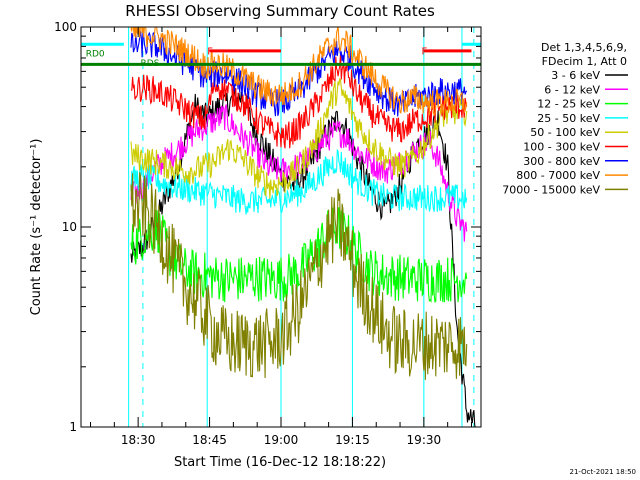  I want to click on legend-label-4: 50 - 100 keV, so click(565, 132).